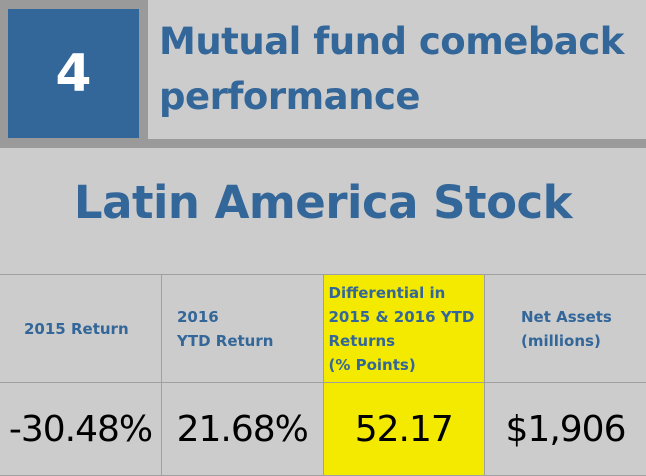  I want to click on header-line: Net Assets, so click(583, 317).